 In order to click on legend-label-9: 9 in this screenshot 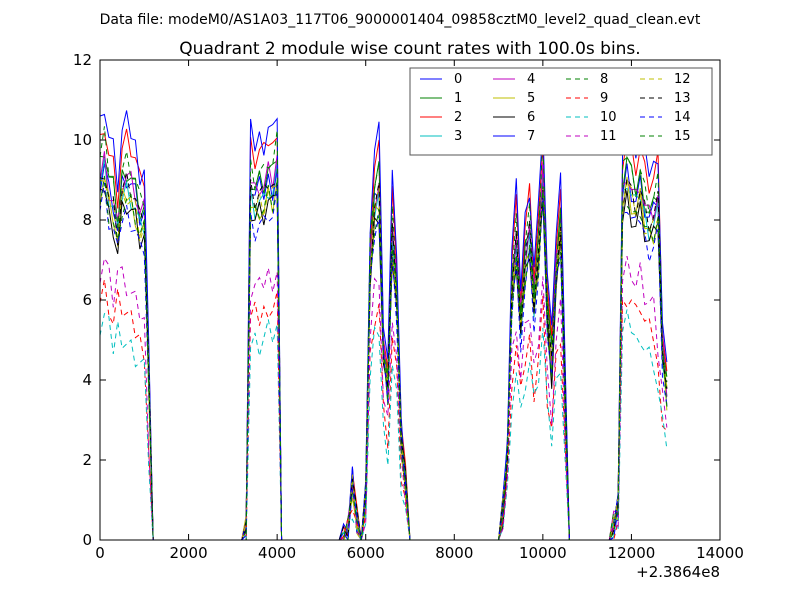, I will do `click(604, 98)`.